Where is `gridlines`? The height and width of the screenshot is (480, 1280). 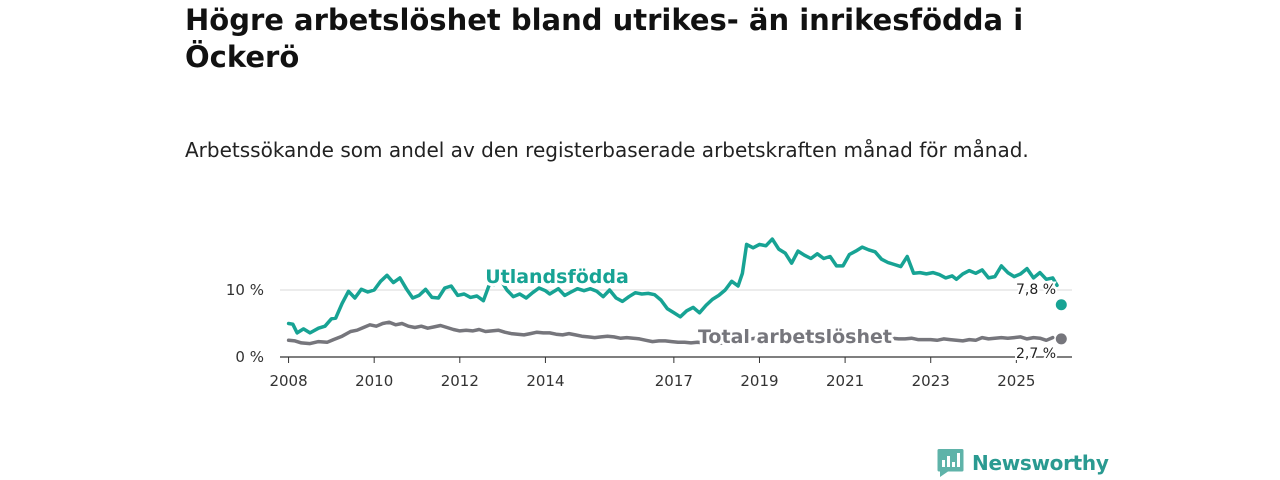 gridlines is located at coordinates (676, 323).